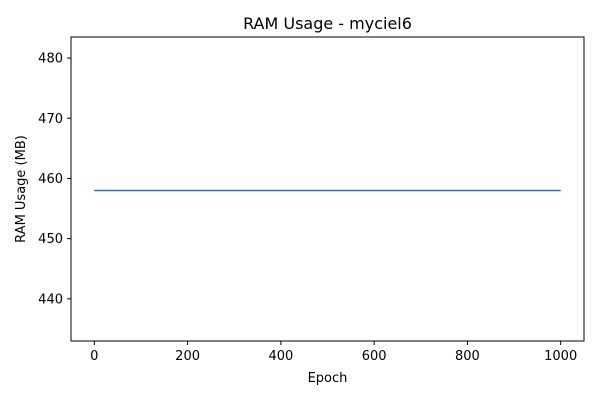  Describe the element at coordinates (187, 356) in the screenshot. I see `x-tick-label: 200` at that location.